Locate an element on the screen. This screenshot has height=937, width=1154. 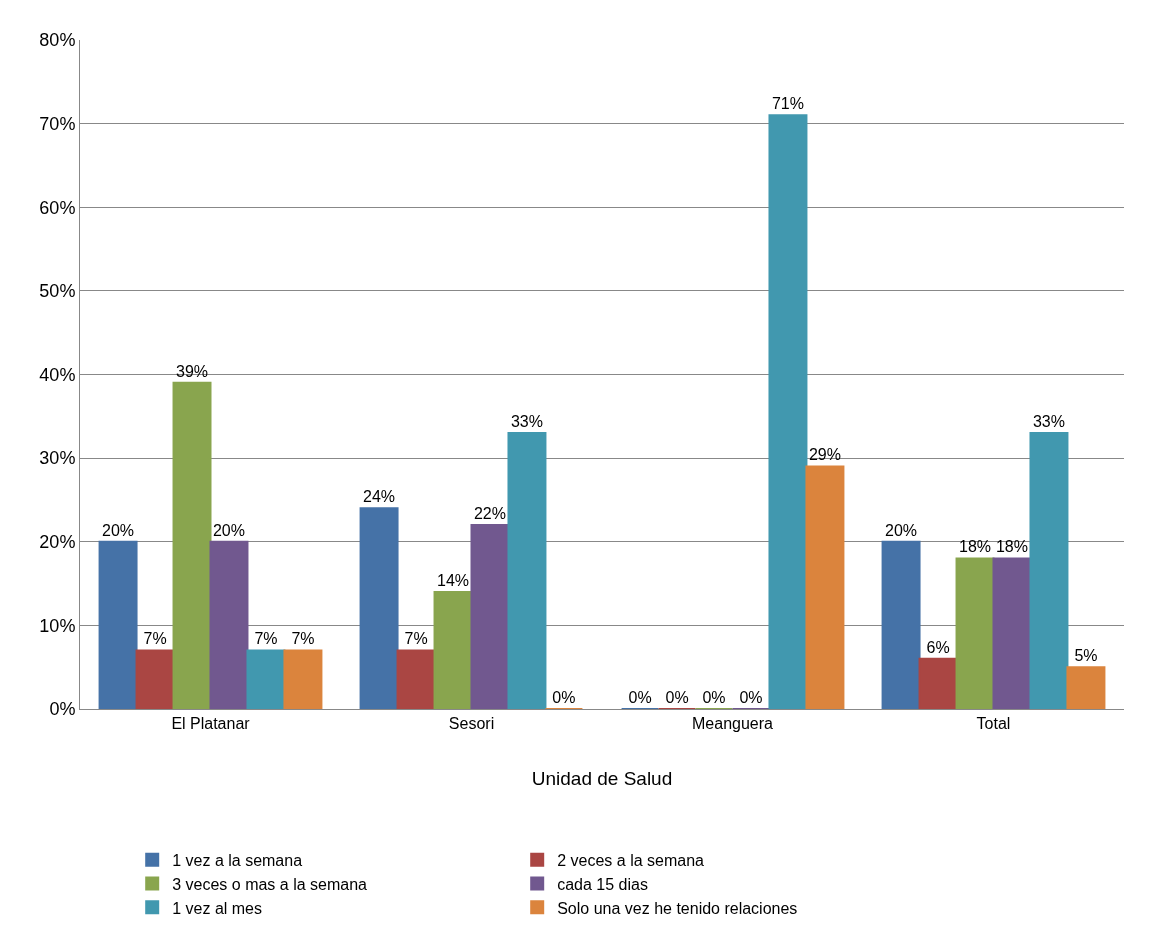
x-tick-label: Sesori is located at coordinates (471, 724).